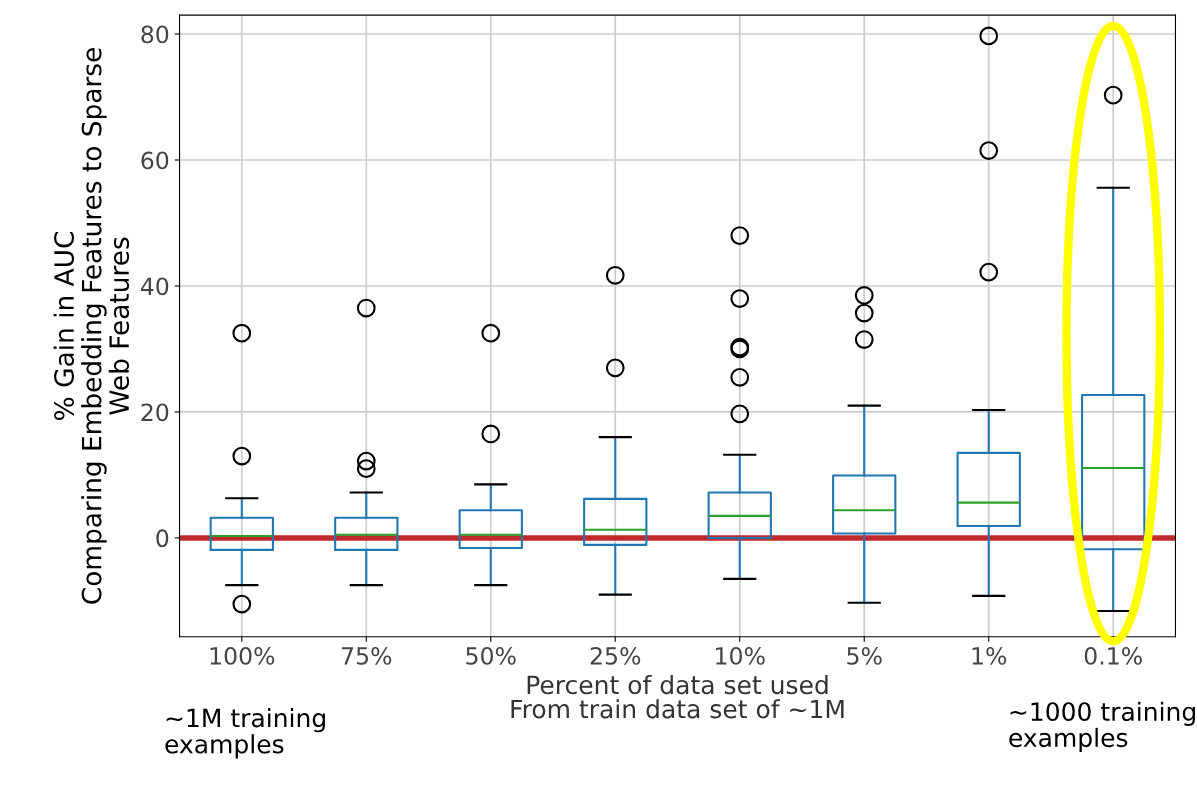 The width and height of the screenshot is (1197, 797). What do you see at coordinates (91, 326) in the screenshot?
I see `y-axis-title: % Gain in AUC Comparing Embedding Features to Sparse Web Features` at bounding box center [91, 326].